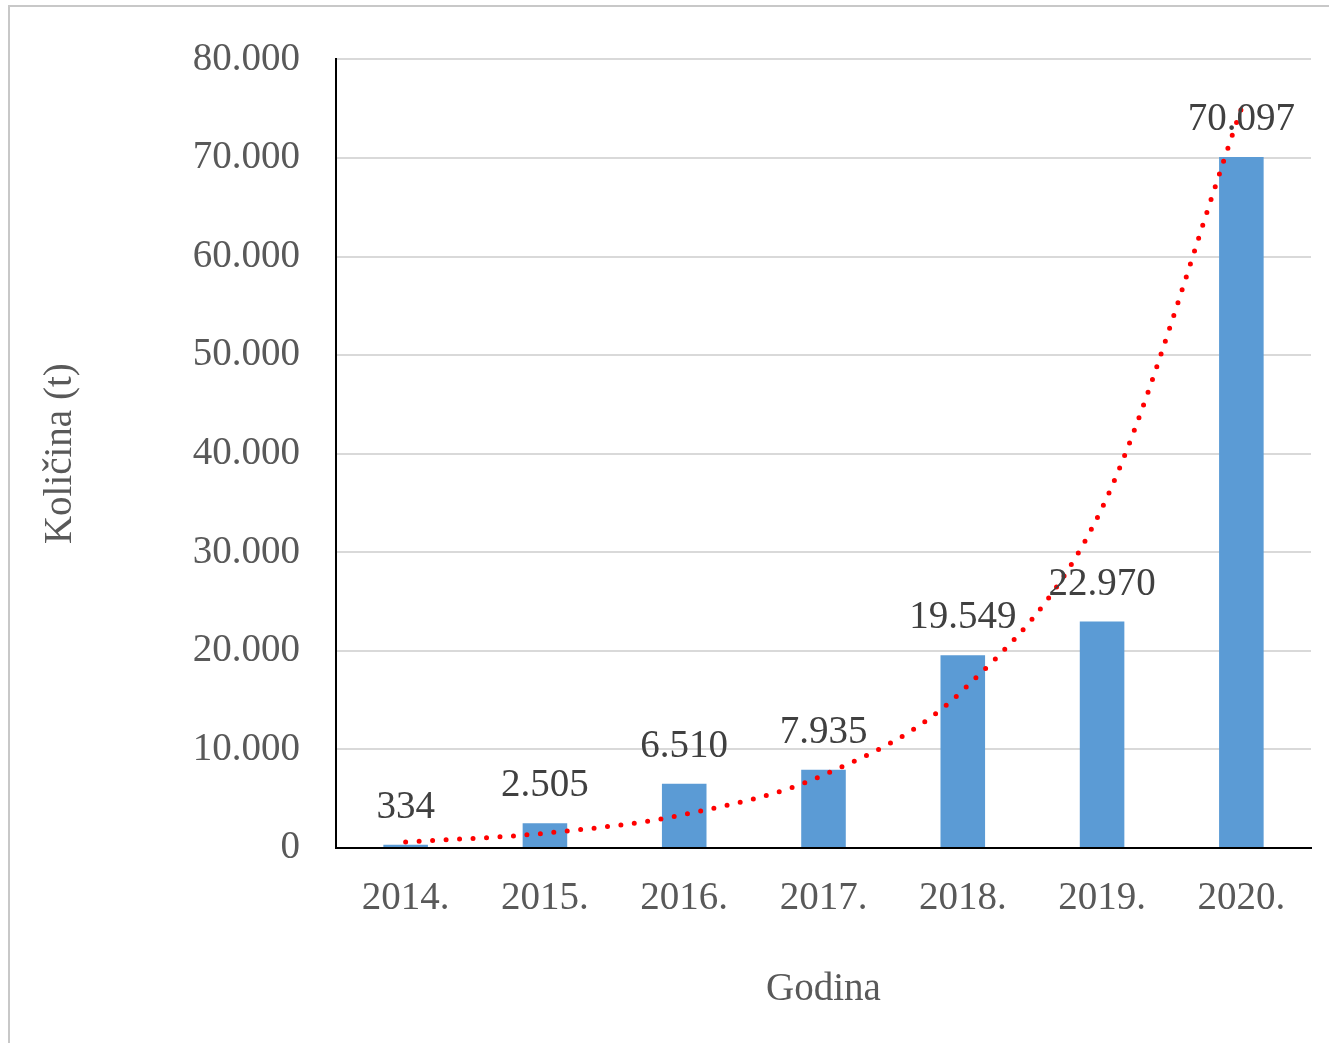  Describe the element at coordinates (963, 615) in the screenshot. I see `data-label: 19.549` at that location.